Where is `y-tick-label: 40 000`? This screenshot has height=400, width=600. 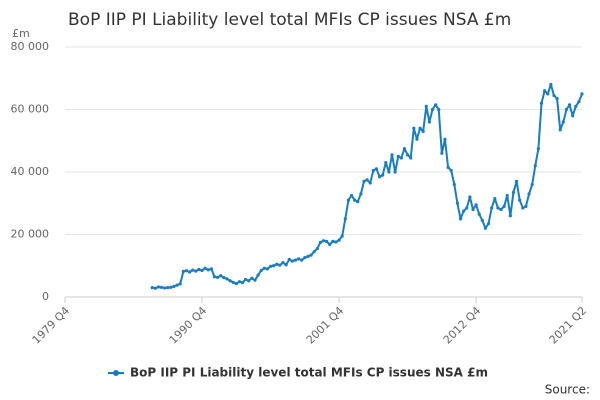 y-tick-label: 40 000 is located at coordinates (30, 171).